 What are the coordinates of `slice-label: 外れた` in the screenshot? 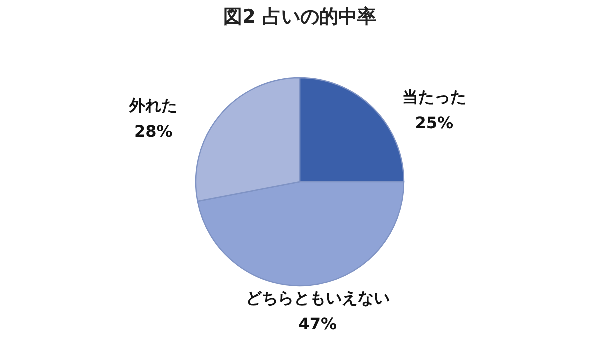 It's located at (153, 105).